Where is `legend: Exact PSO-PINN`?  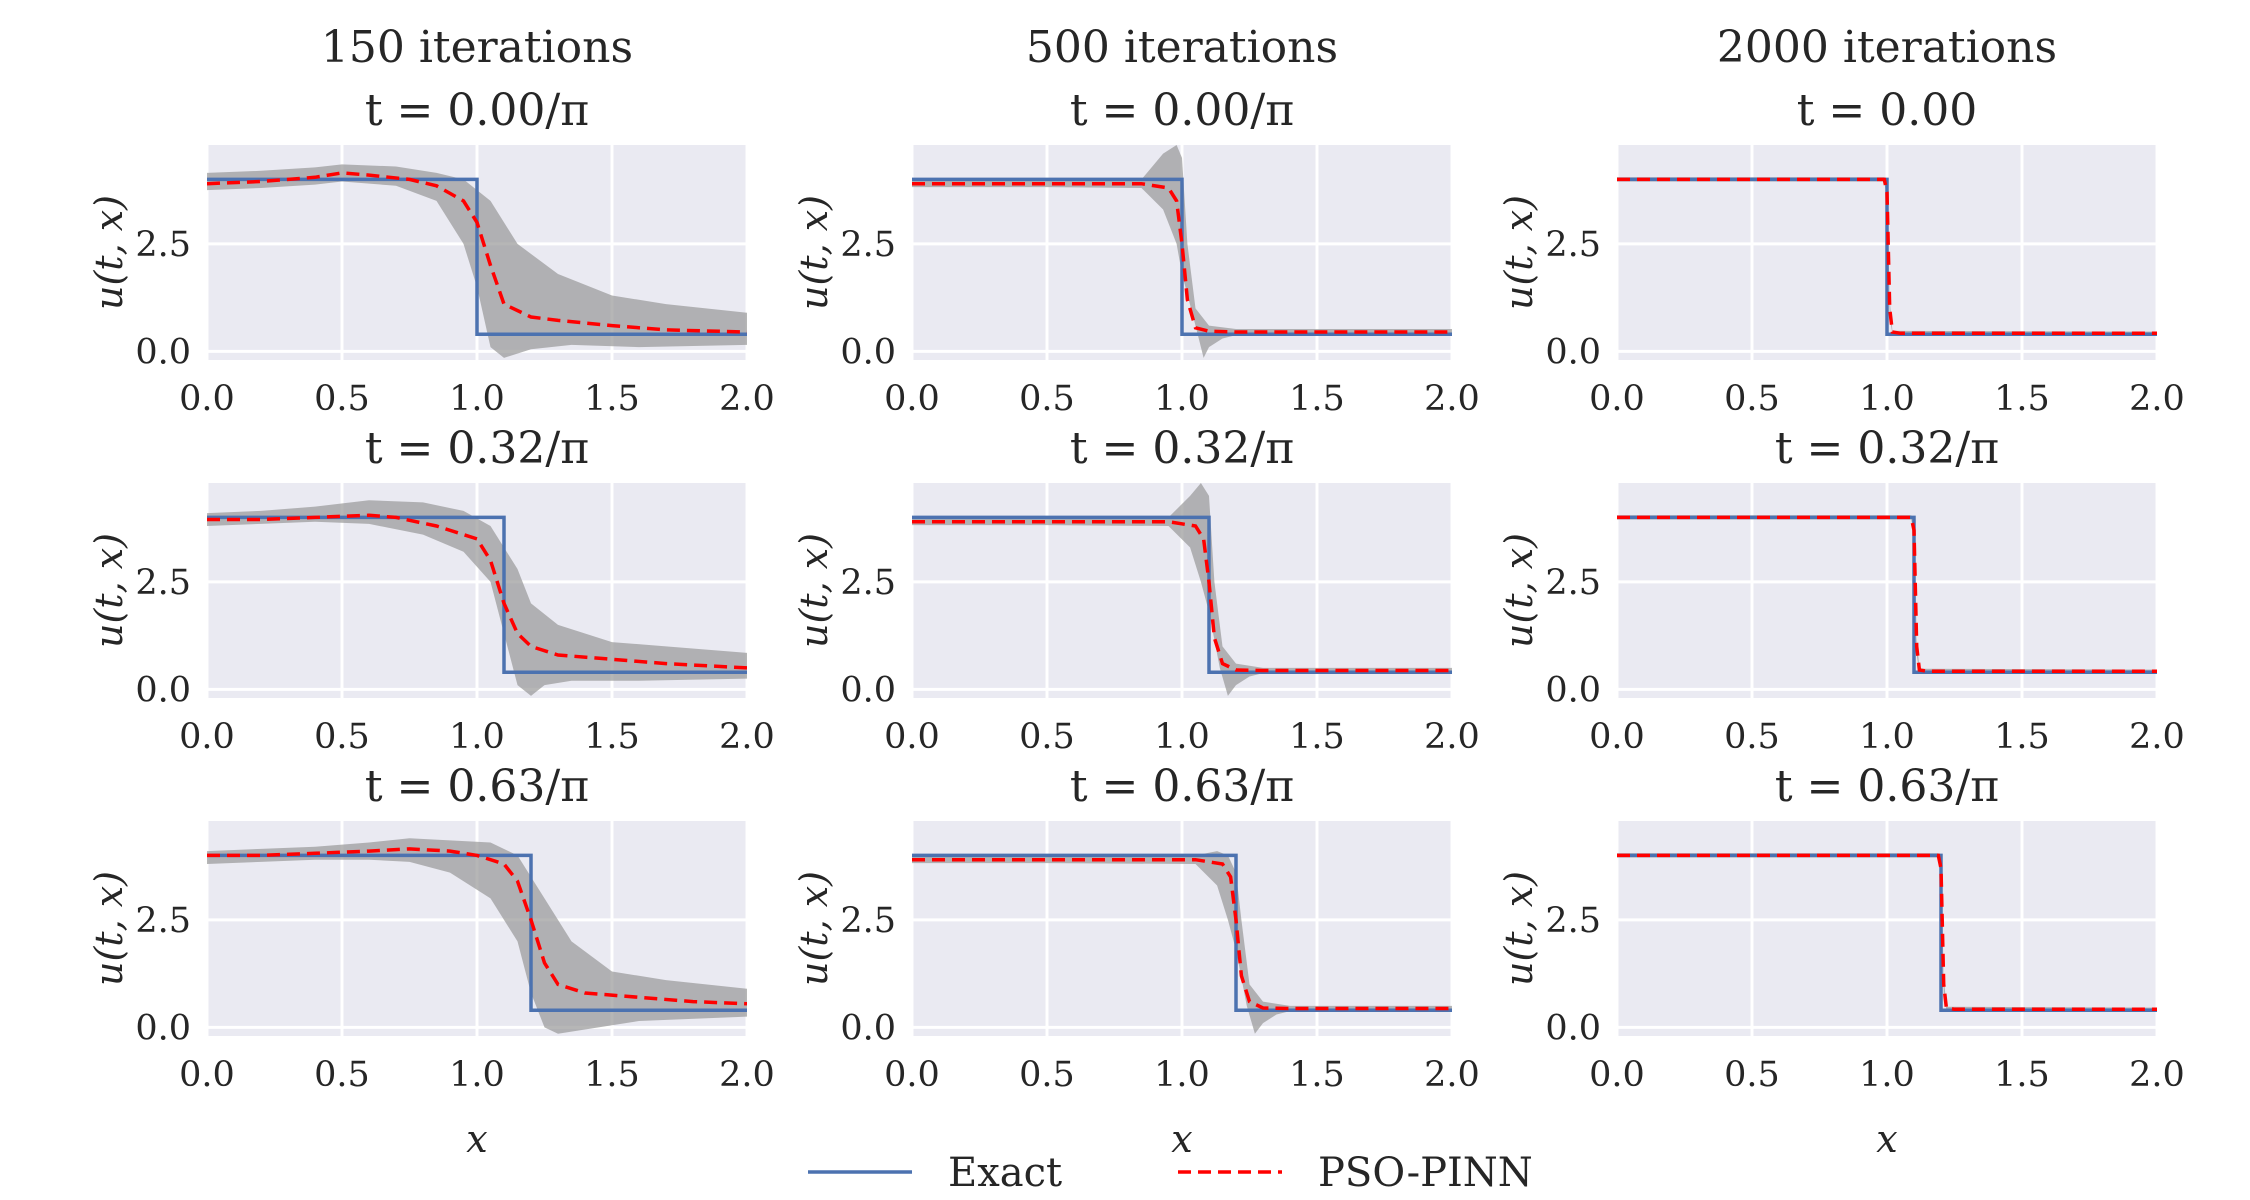
legend: Exact PSO-PINN is located at coordinates (1170, 1173).